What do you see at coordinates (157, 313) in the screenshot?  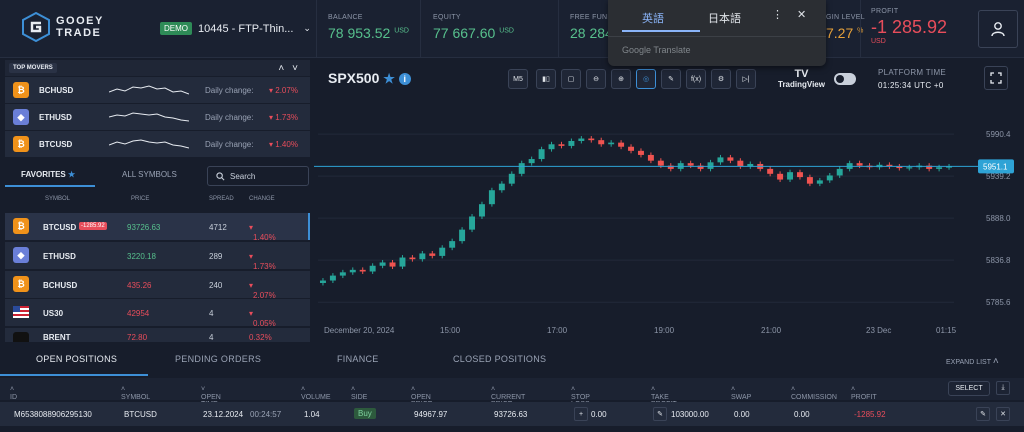 I see `watchlist-row: US30 42954 4 ▾ 0.05%` at bounding box center [157, 313].